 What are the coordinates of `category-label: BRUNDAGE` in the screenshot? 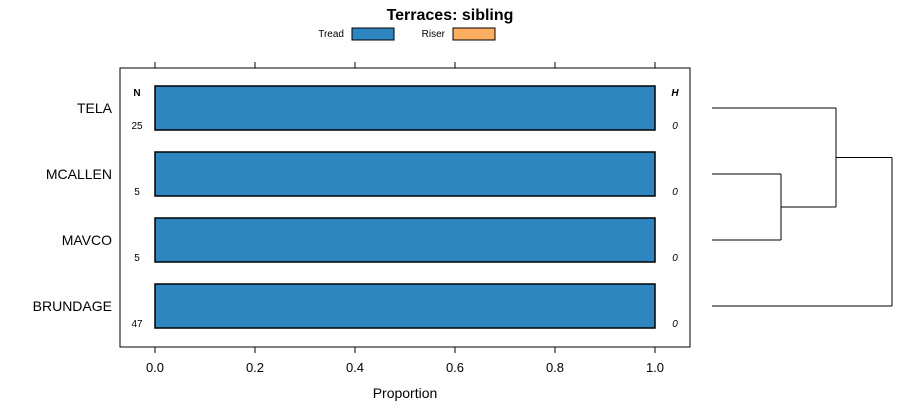 It's located at (72, 306).